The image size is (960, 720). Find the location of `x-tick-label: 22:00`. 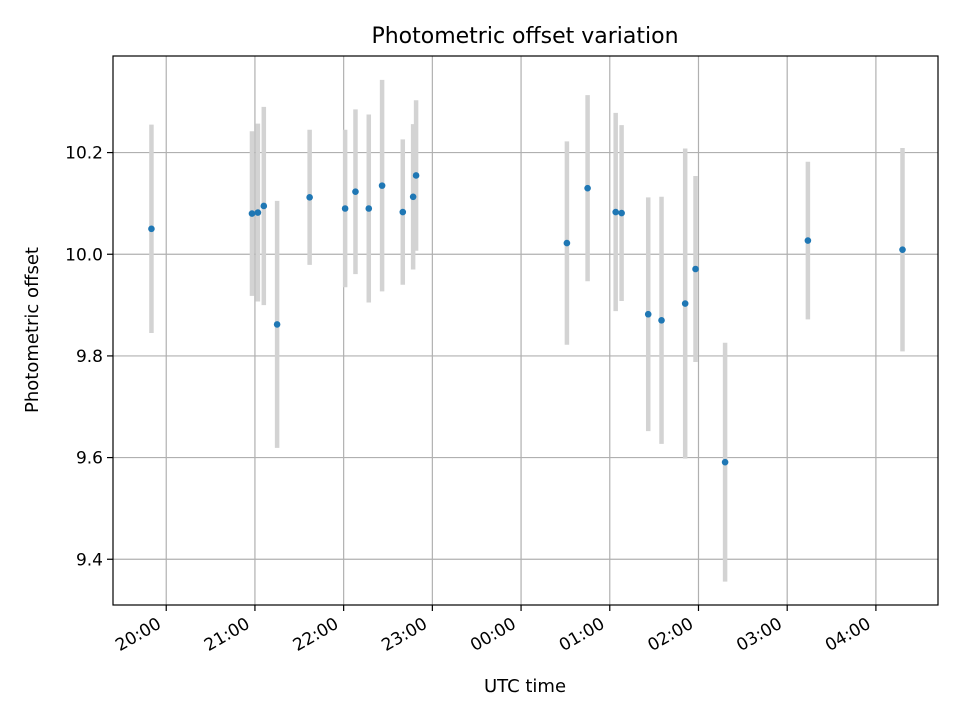

x-tick-label: 22:00 is located at coordinates (316, 635).